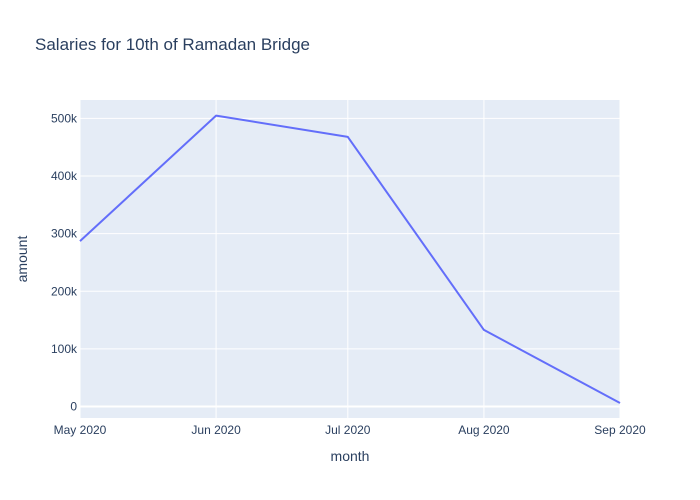 The image size is (700, 500). I want to click on y-axis-title: amount, so click(22, 259).